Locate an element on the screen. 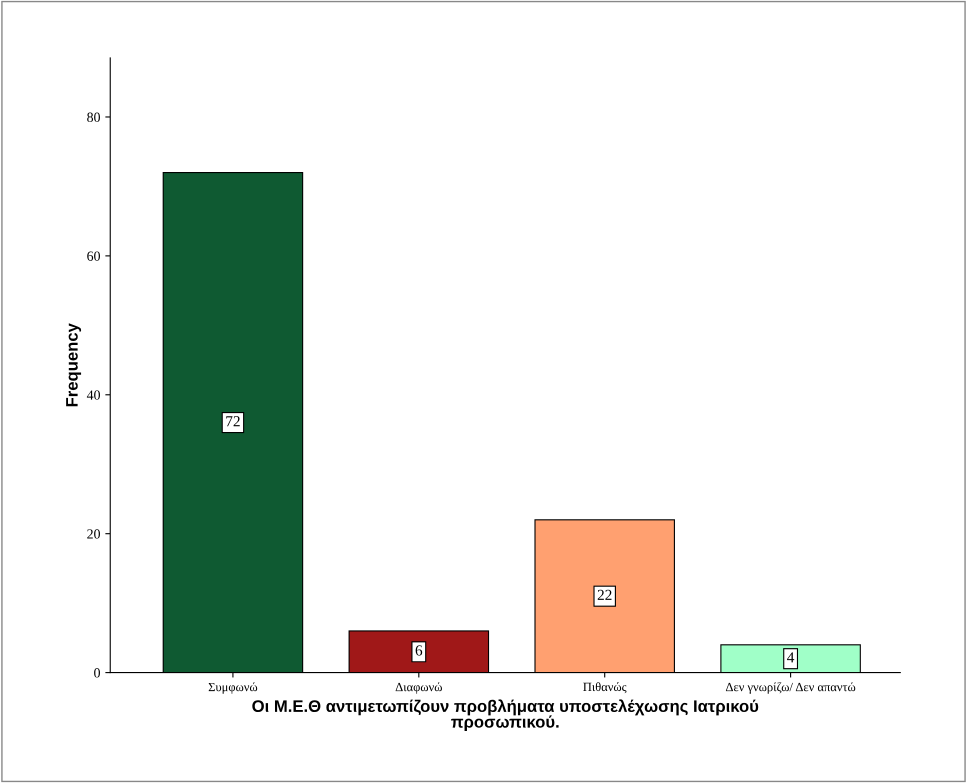 This screenshot has height=783, width=967. data-label: 4 is located at coordinates (790, 657).